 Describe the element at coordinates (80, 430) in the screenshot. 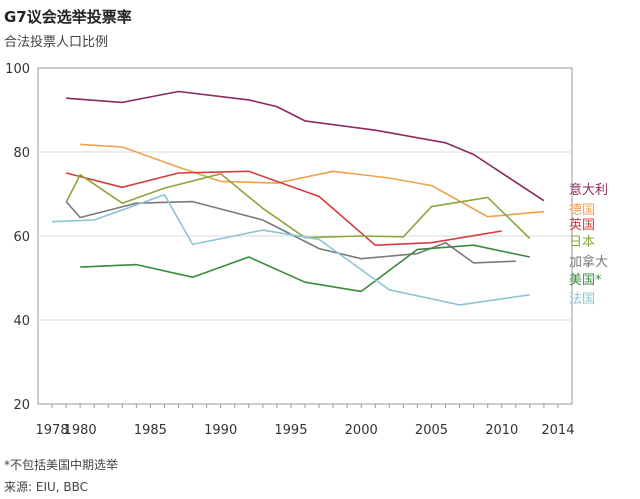

I see `x-tick-label: 1980` at that location.